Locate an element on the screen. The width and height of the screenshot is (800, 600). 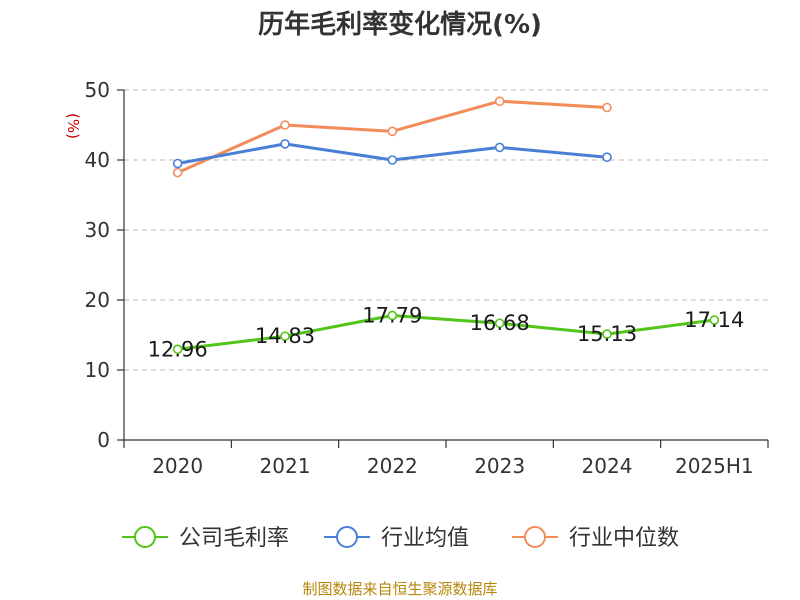
y-tick-label: 40 is located at coordinates (97, 160).